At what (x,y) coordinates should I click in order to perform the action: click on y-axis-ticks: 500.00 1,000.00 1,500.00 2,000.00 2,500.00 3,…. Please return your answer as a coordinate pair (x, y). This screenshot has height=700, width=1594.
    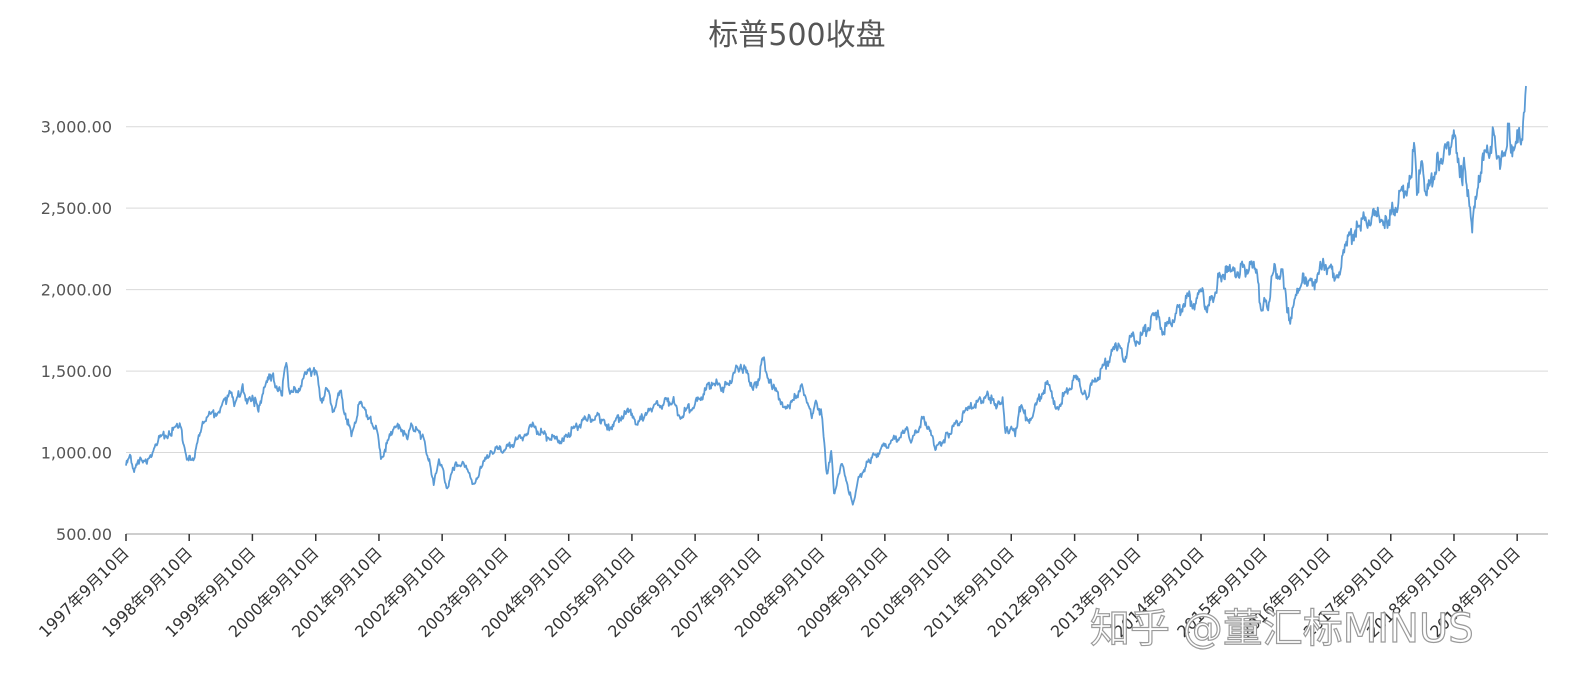
    Looking at the image, I should click on (76, 331).